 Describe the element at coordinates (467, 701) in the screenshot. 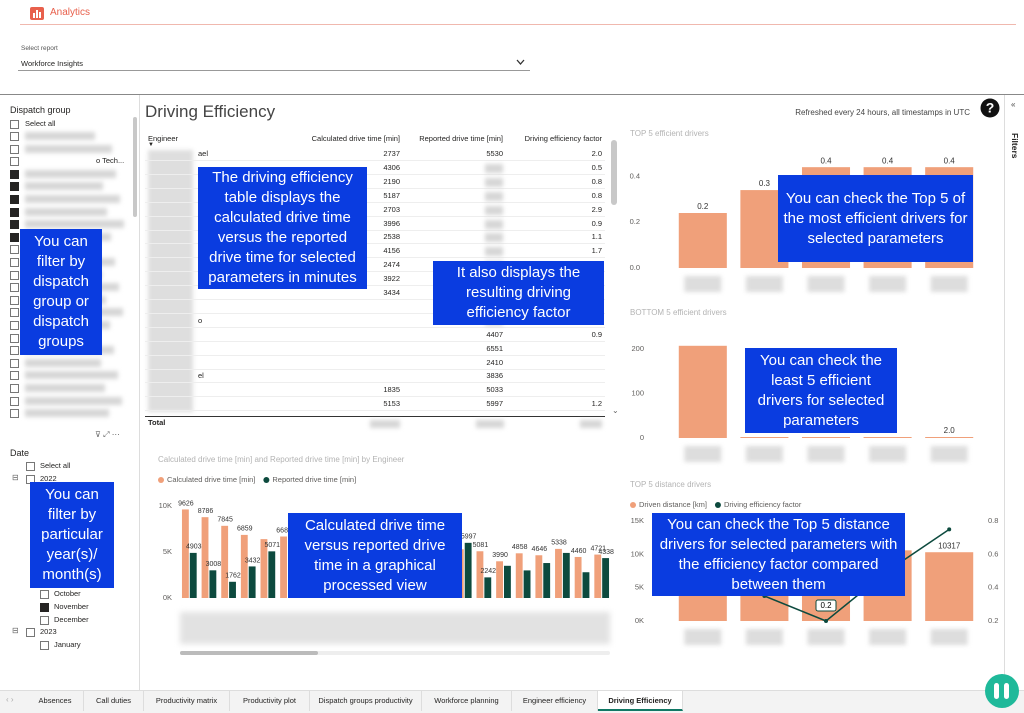

I see `tab: Workforce planning` at that location.